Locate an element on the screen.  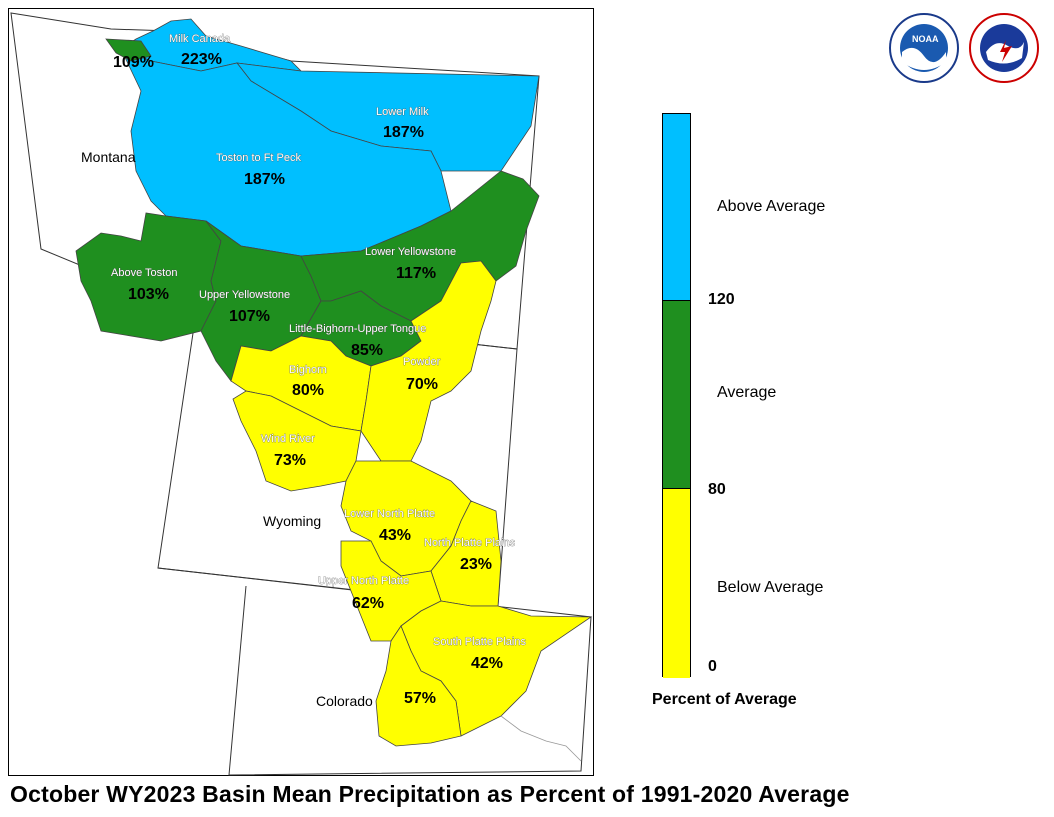
nws-logo is located at coordinates (1004, 48).